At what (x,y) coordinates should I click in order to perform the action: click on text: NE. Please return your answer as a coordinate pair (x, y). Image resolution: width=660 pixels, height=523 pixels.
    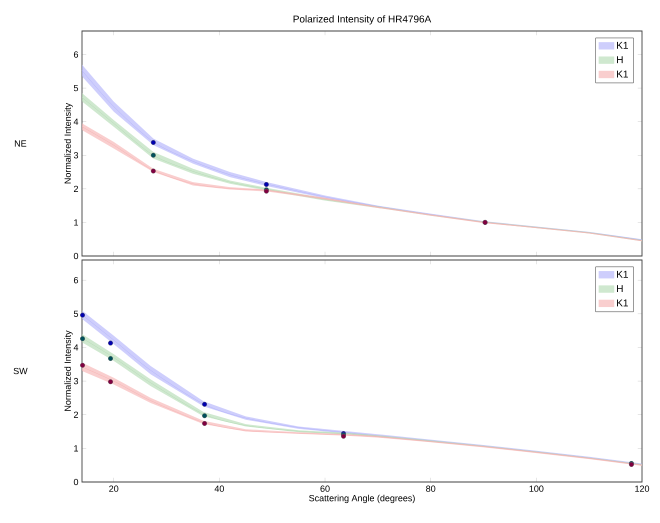
    Looking at the image, I should click on (20, 143).